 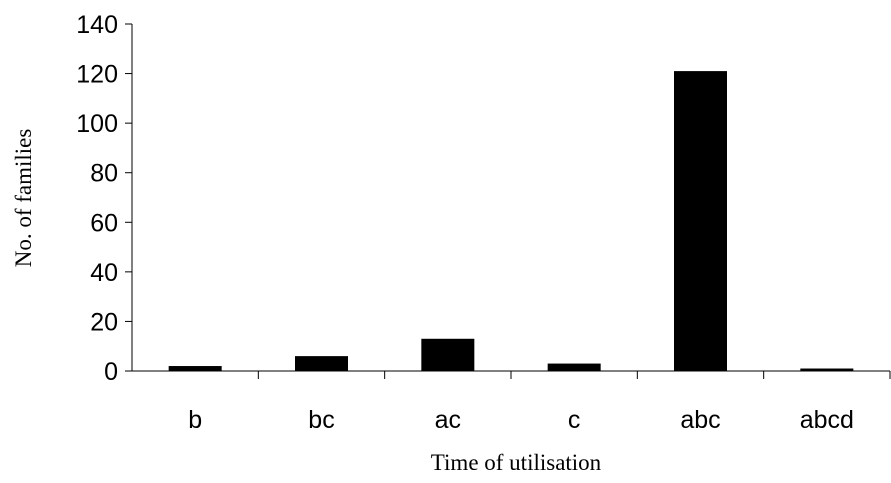 I want to click on y-axis-title: No. of families, so click(x=23, y=198).